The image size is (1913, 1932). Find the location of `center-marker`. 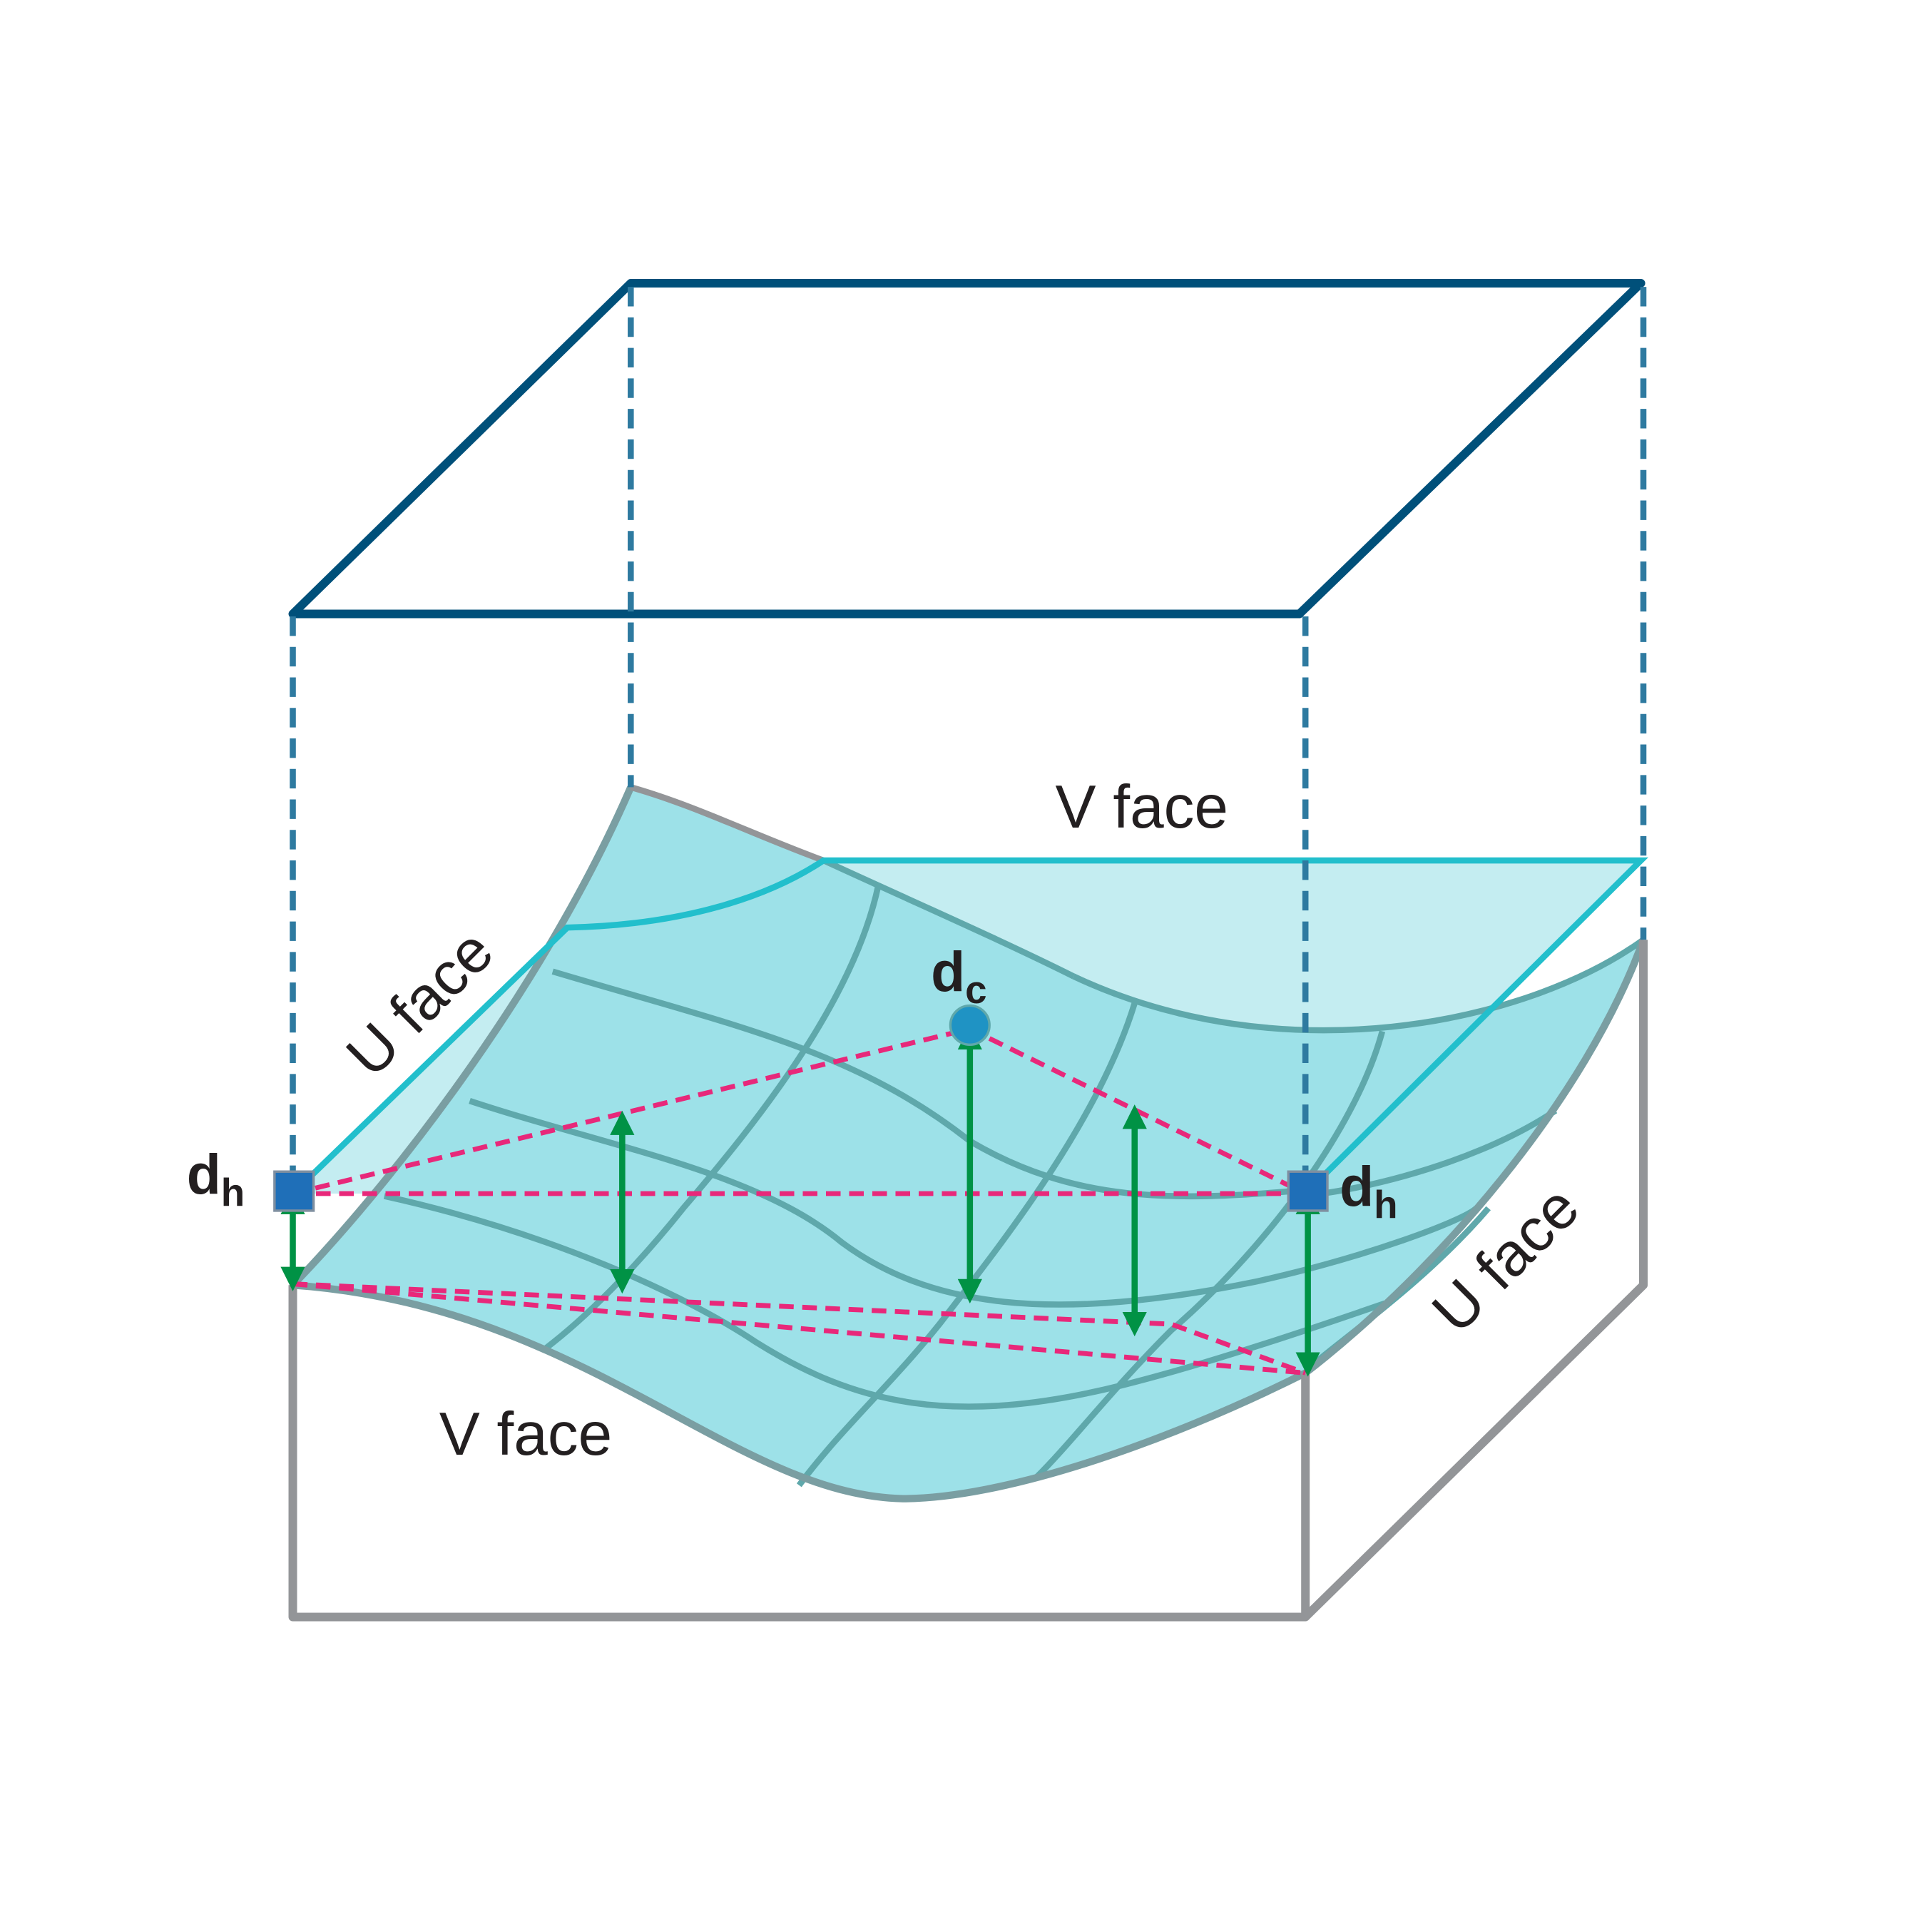

center-marker is located at coordinates (970, 1025).